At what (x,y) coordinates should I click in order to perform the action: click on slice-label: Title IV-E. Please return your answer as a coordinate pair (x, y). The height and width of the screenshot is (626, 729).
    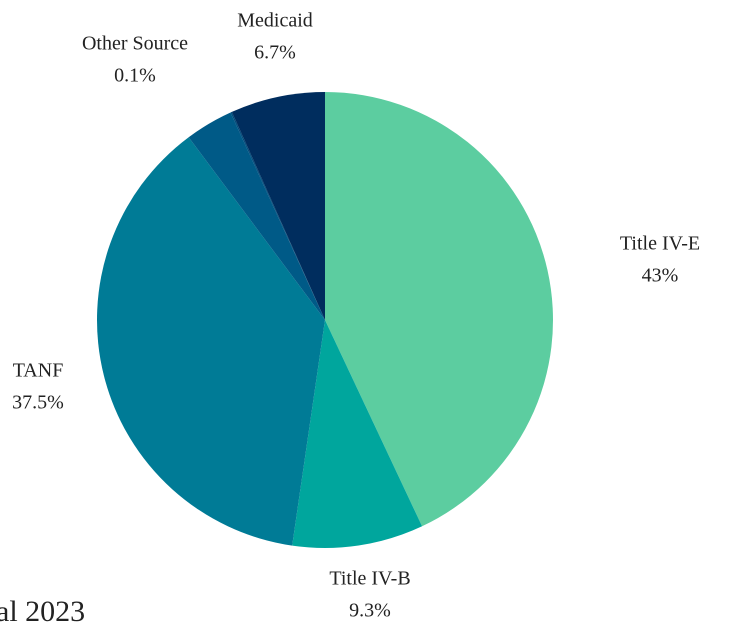
    Looking at the image, I should click on (660, 244).